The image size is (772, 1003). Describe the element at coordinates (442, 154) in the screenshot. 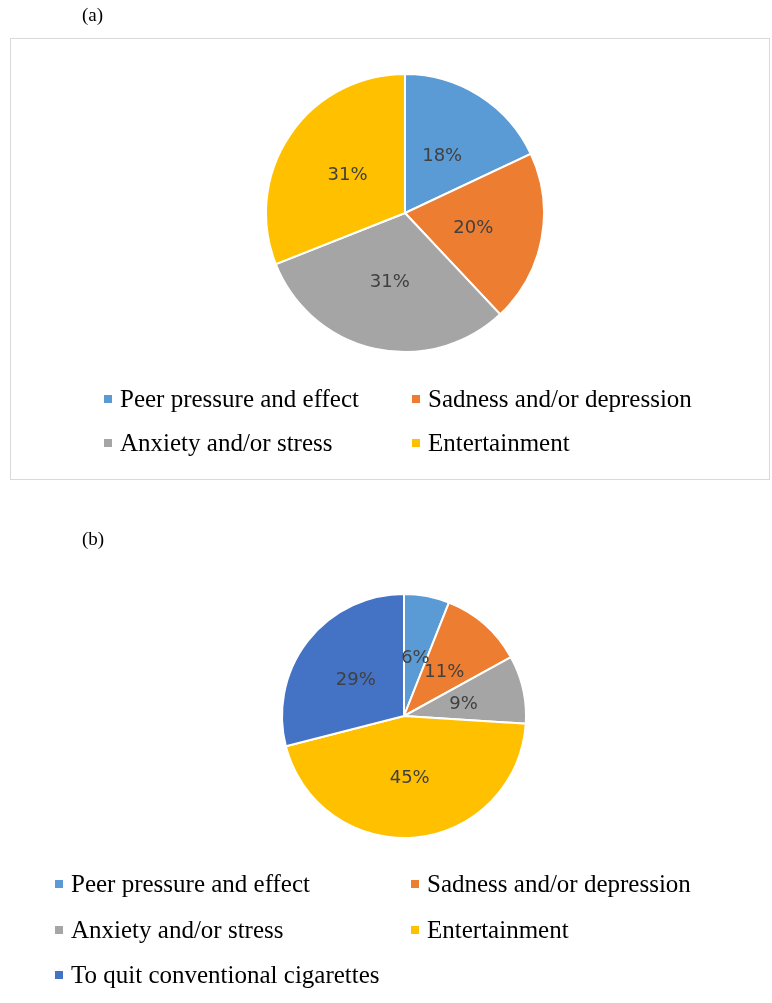

I see `data-label: 18%` at that location.